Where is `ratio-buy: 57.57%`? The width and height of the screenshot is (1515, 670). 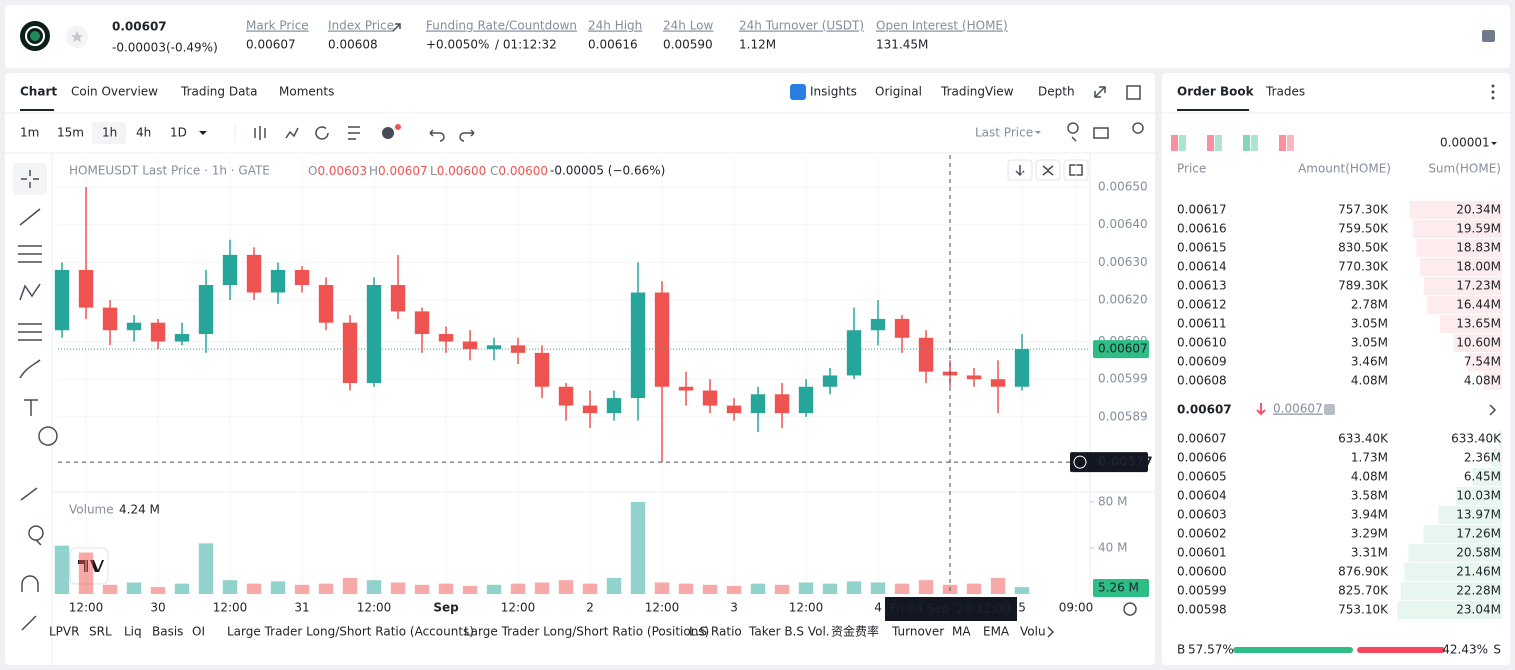 ratio-buy: 57.57% is located at coordinates (1211, 650).